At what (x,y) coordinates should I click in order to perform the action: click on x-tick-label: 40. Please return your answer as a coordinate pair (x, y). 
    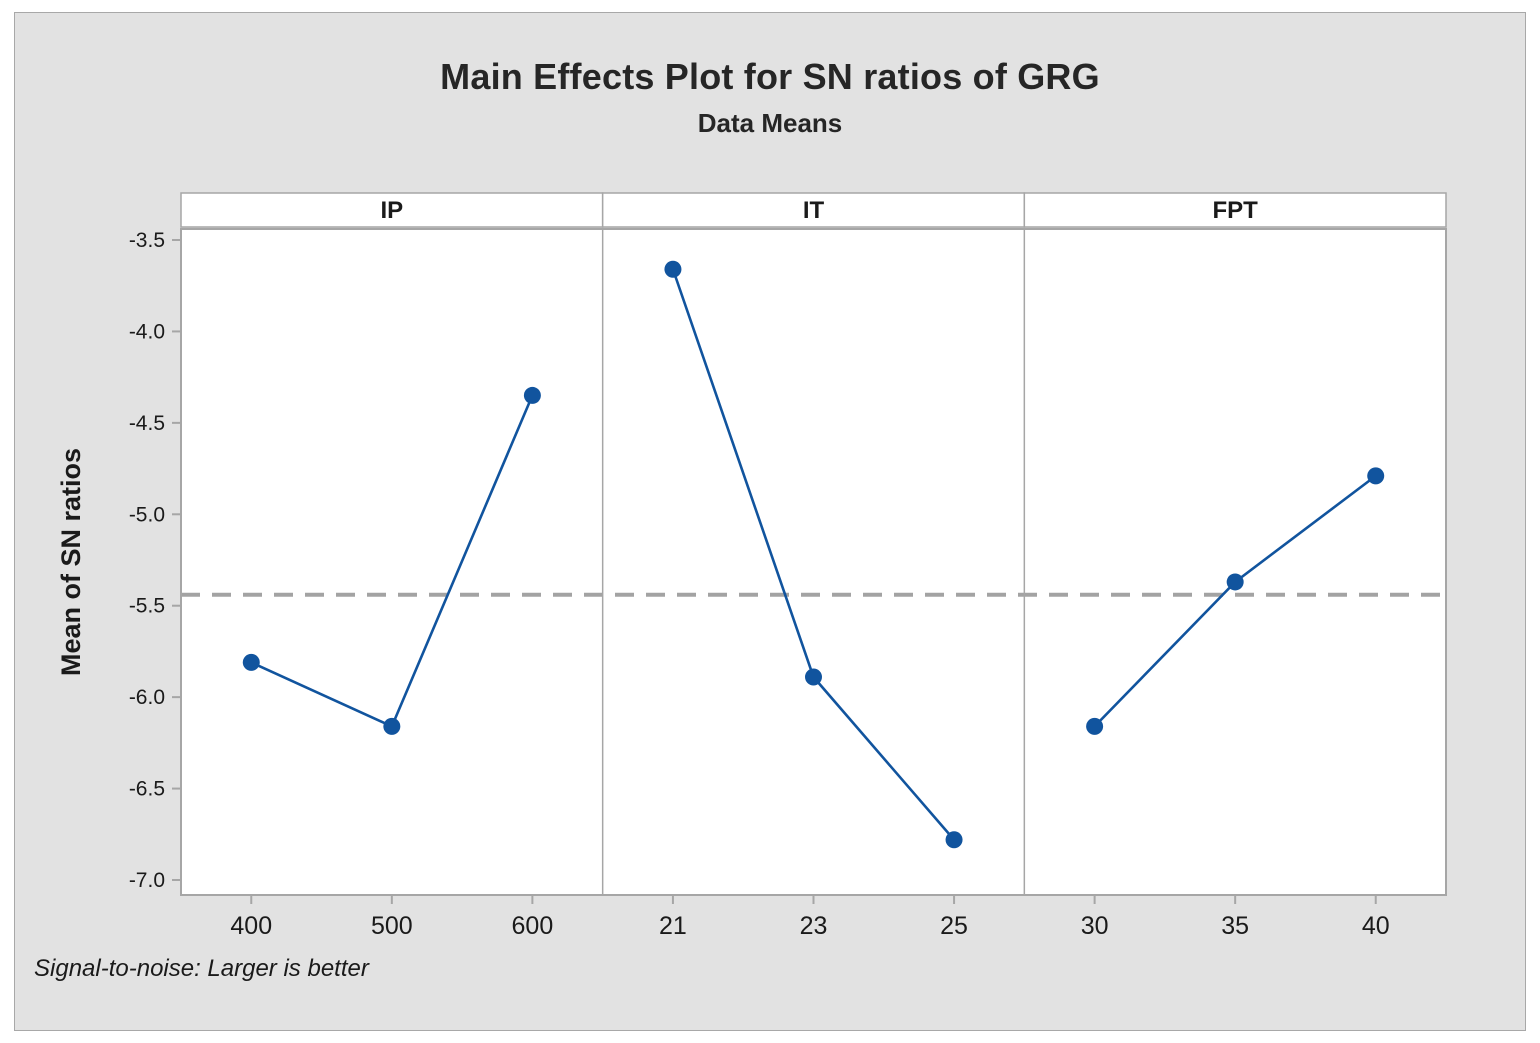
    Looking at the image, I should click on (1376, 926).